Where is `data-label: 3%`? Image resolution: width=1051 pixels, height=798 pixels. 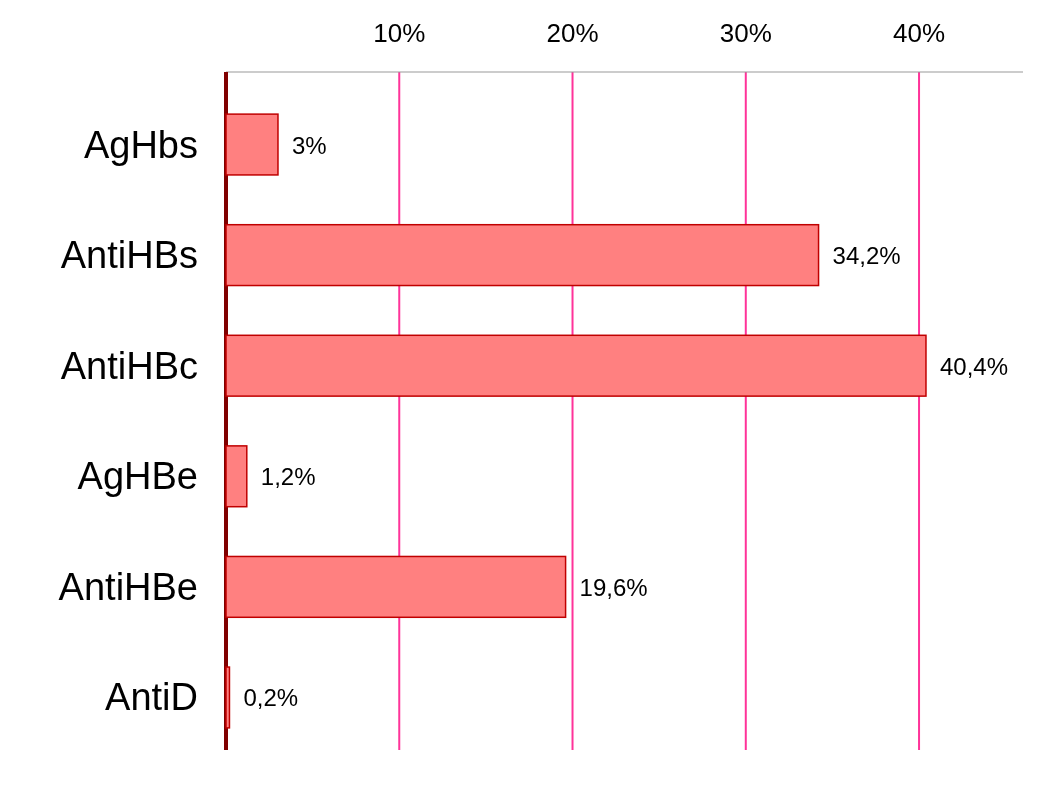
data-label: 3% is located at coordinates (309, 145).